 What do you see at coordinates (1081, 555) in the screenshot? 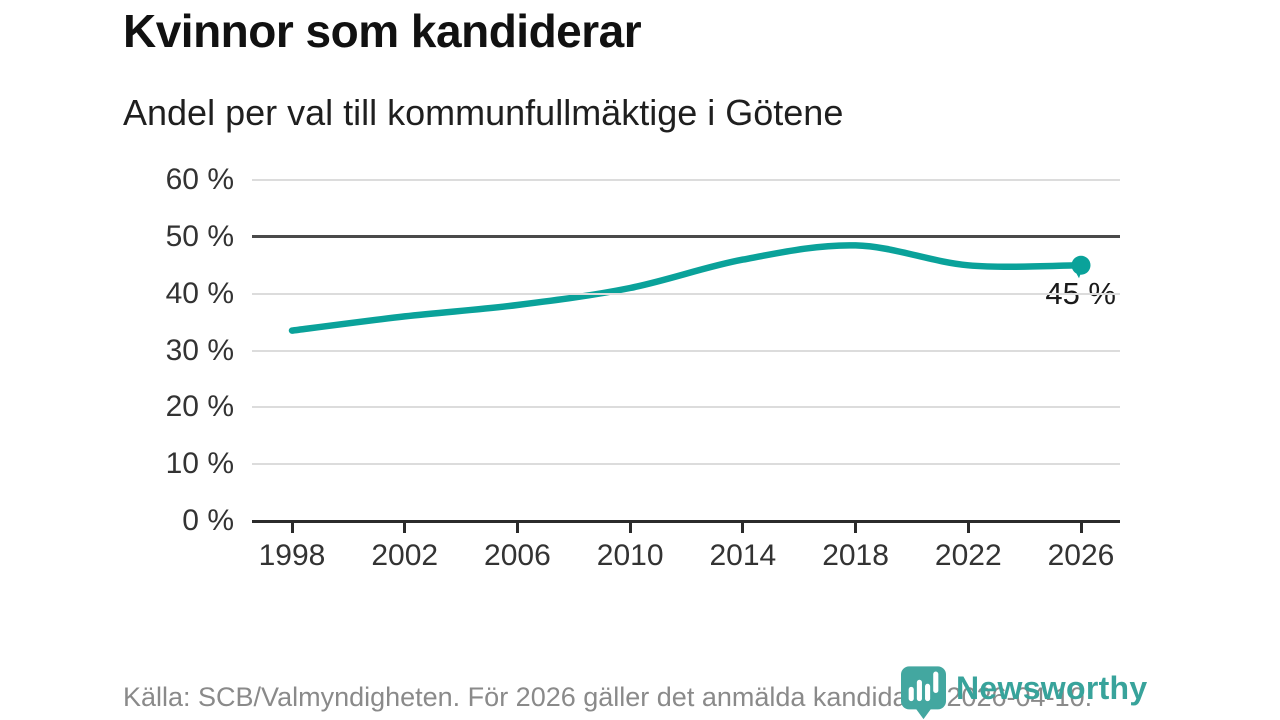
I see `x-axis-label: 2026` at bounding box center [1081, 555].